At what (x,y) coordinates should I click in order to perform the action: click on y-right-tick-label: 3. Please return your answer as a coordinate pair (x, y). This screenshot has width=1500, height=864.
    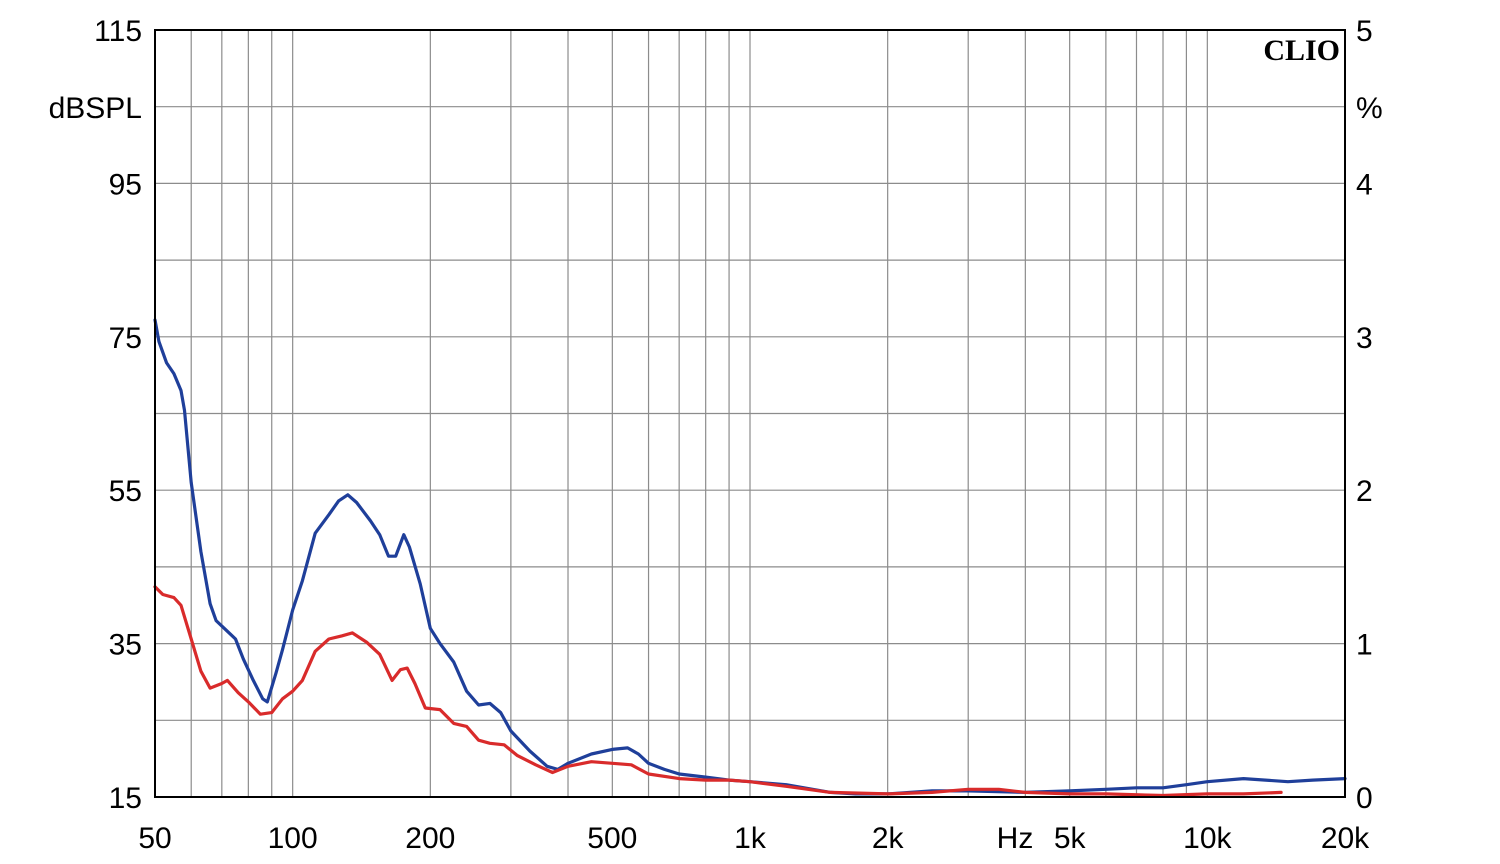
    Looking at the image, I should click on (1364, 338).